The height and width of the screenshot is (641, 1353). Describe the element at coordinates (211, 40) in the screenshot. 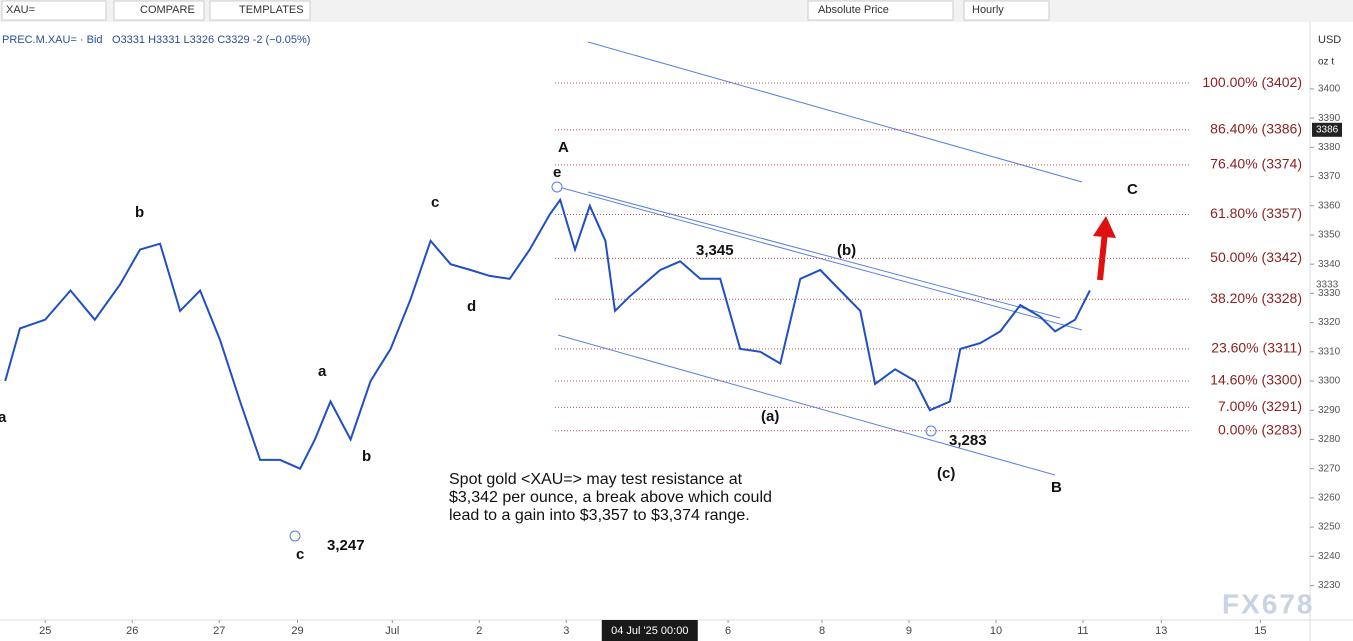

I see `ohlc: O3331 H3331 L3326 C3329 -2 (−0.05%)` at that location.